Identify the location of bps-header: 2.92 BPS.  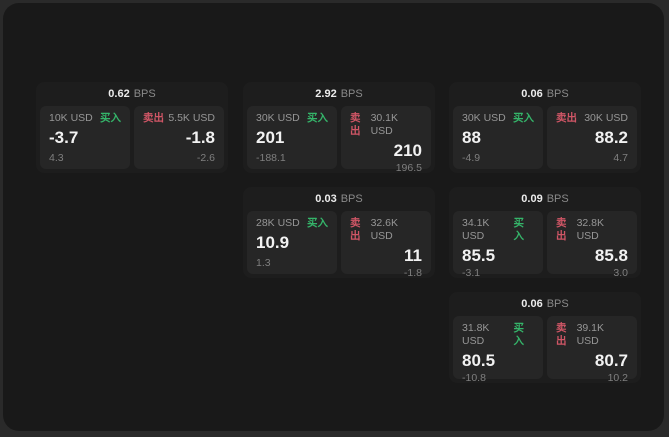
(339, 94).